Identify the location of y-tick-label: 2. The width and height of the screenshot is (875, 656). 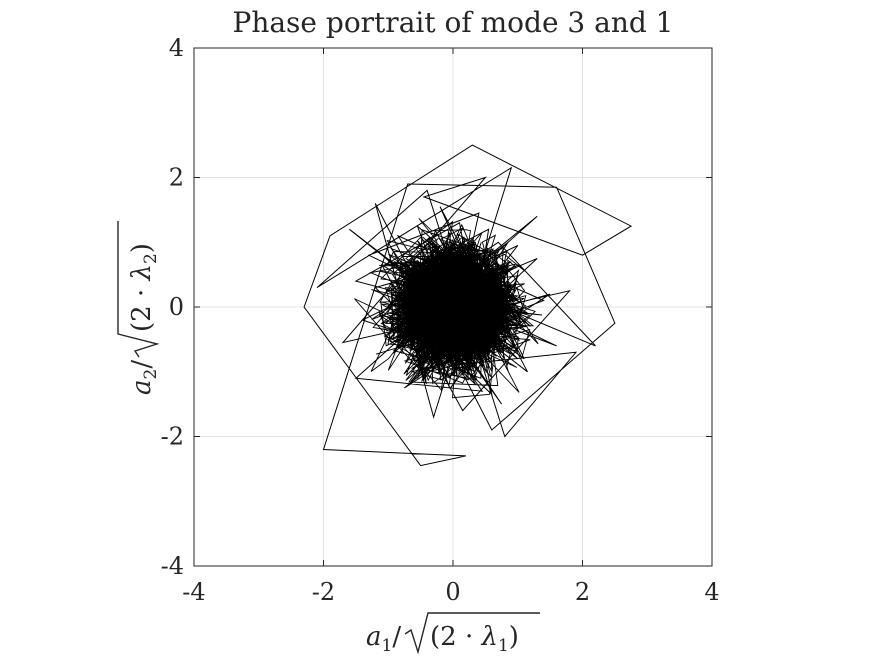
(176, 178).